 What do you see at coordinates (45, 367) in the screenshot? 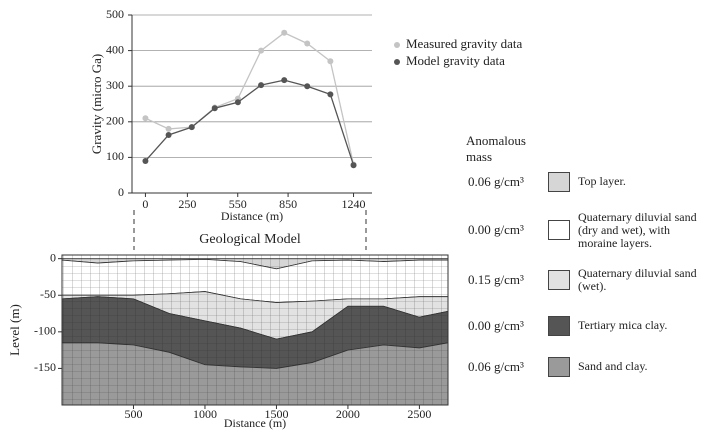
I see `y-tick-label: -150` at bounding box center [45, 367].